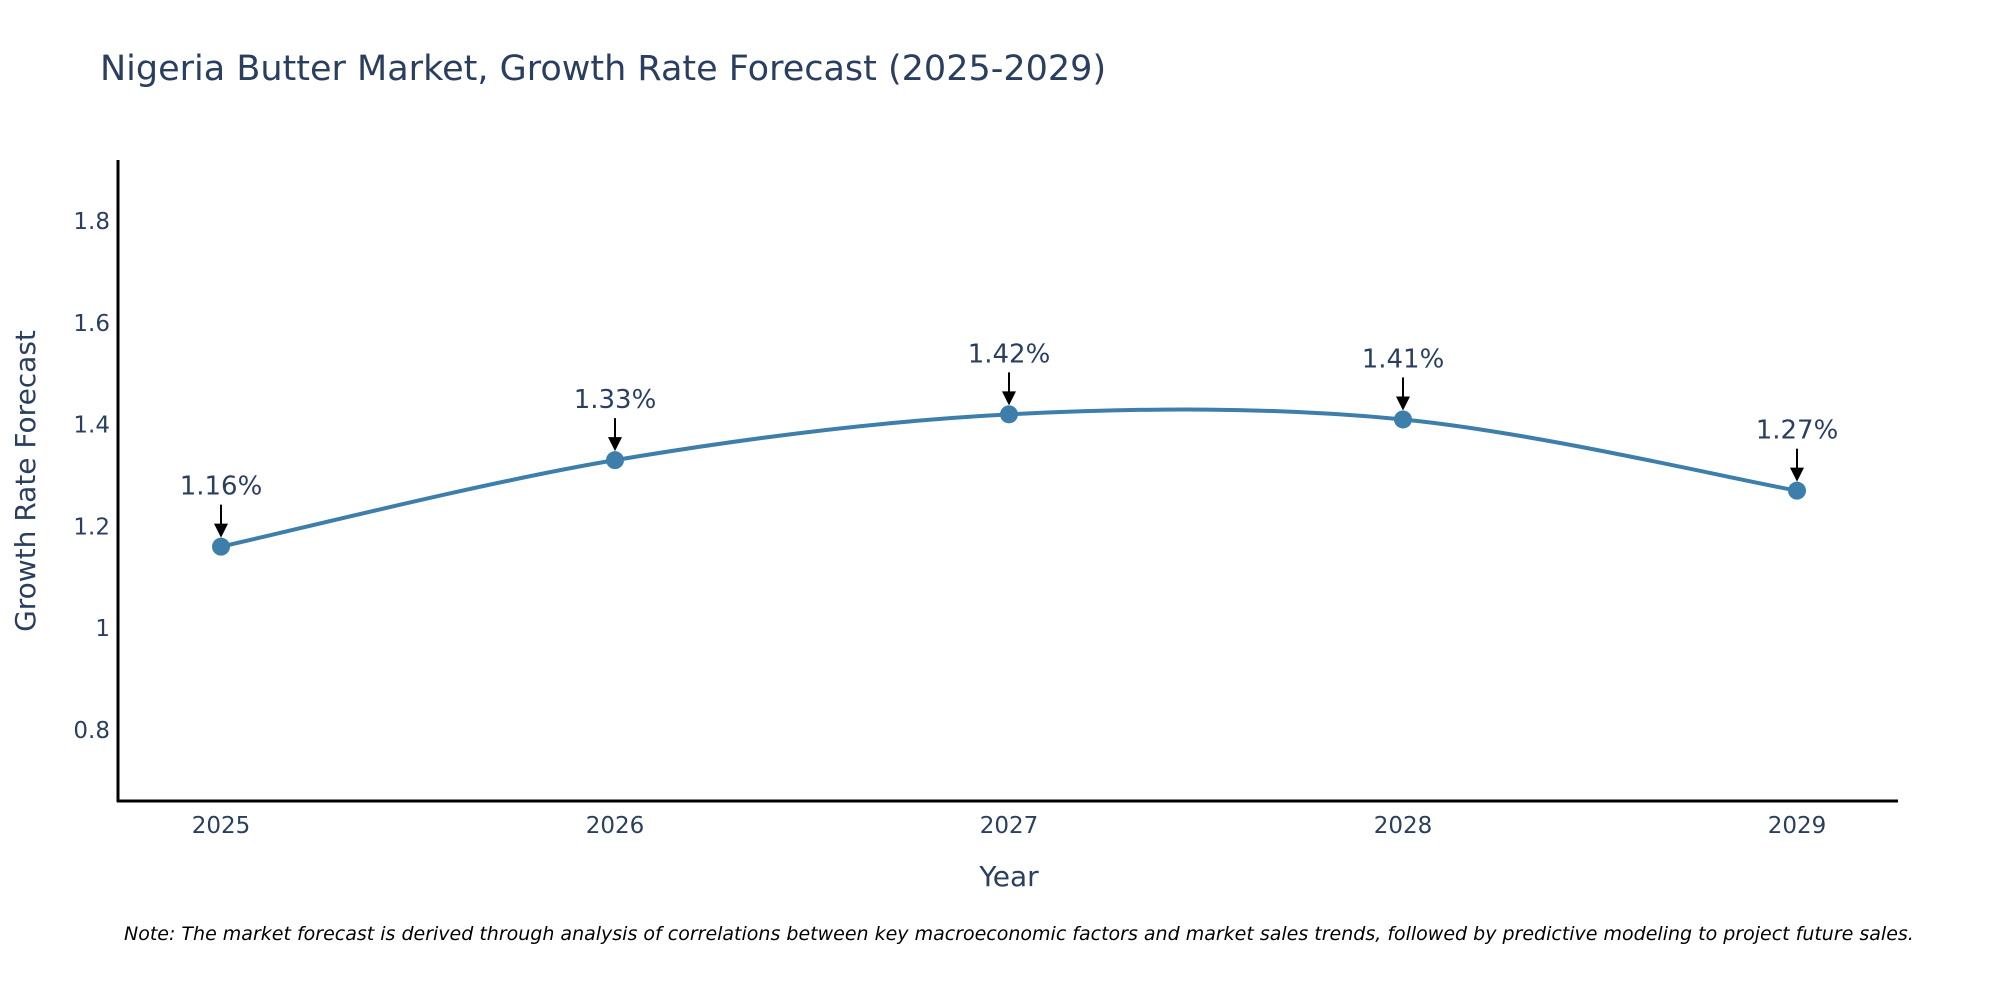  What do you see at coordinates (1403, 359) in the screenshot?
I see `data-label: 1.41%` at bounding box center [1403, 359].